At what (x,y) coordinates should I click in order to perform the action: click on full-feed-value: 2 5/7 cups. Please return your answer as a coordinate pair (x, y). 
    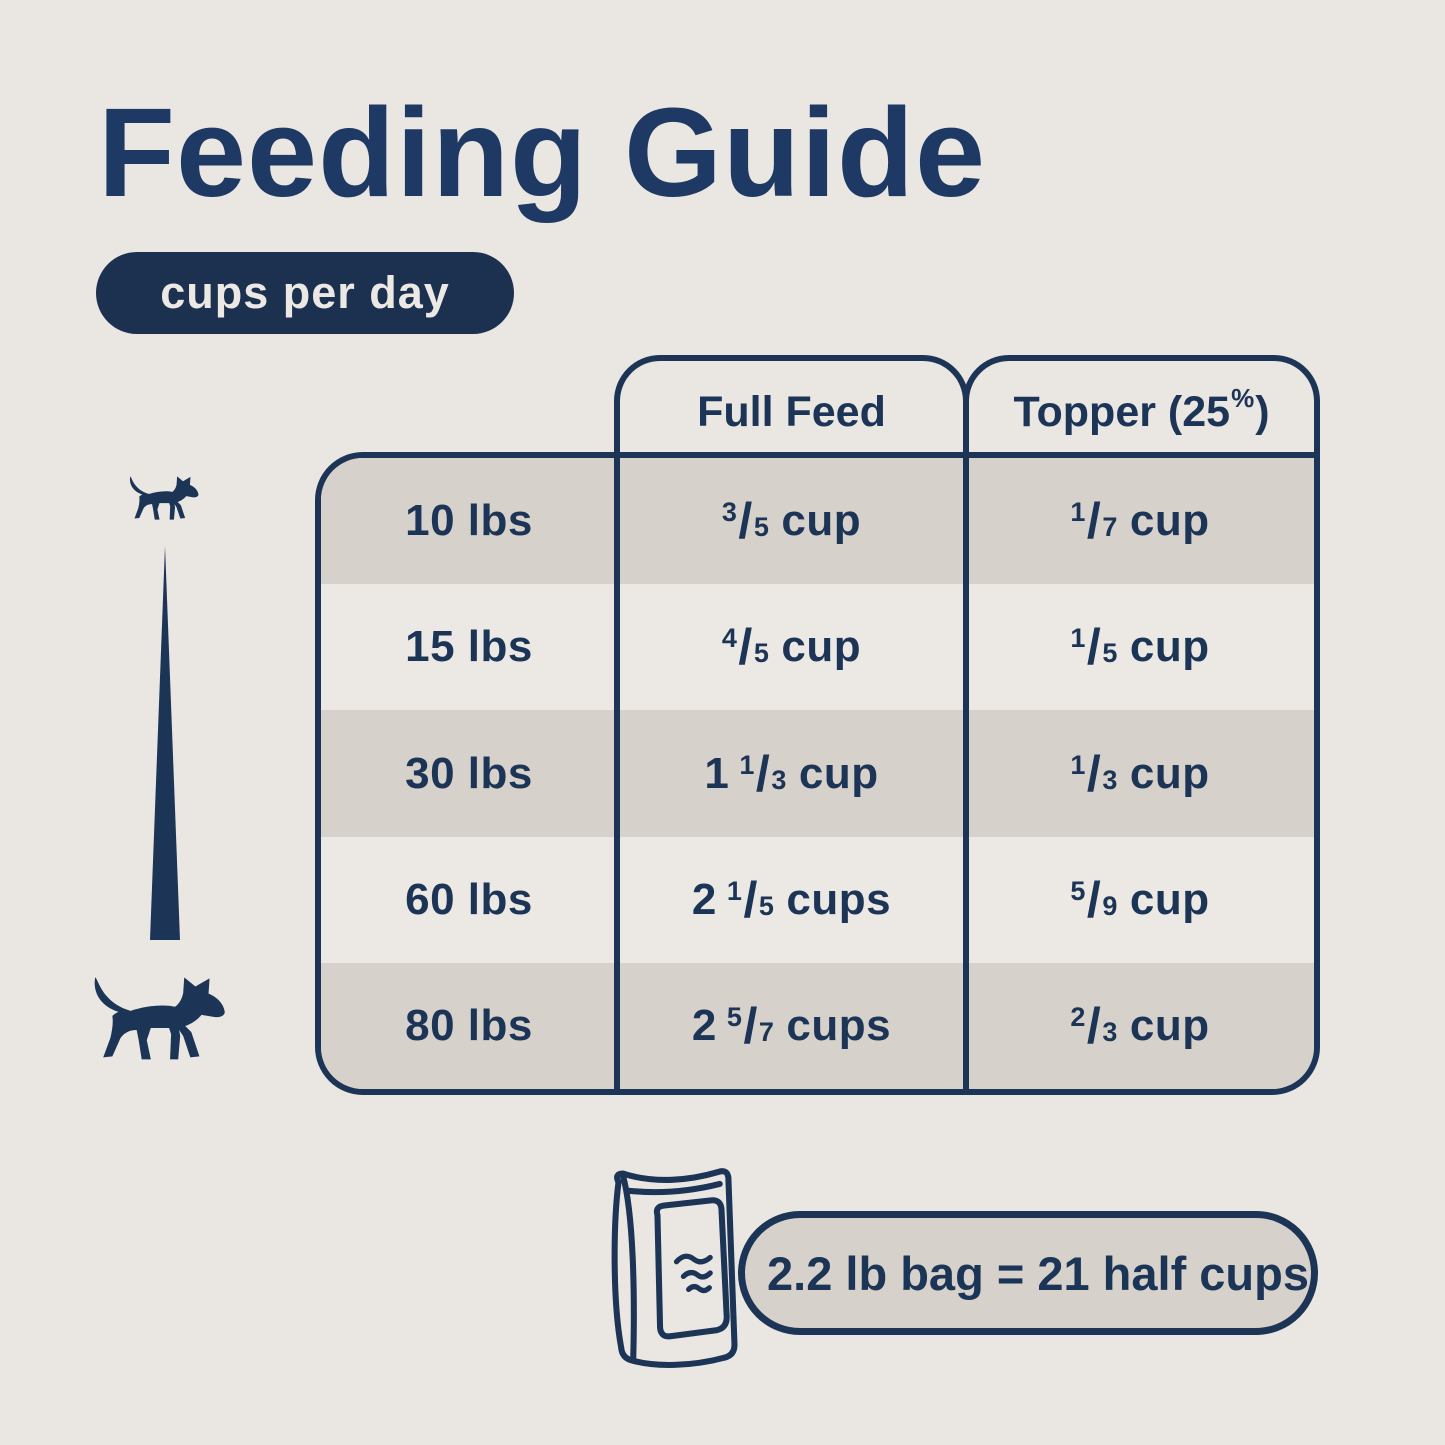
    Looking at the image, I should click on (791, 1025).